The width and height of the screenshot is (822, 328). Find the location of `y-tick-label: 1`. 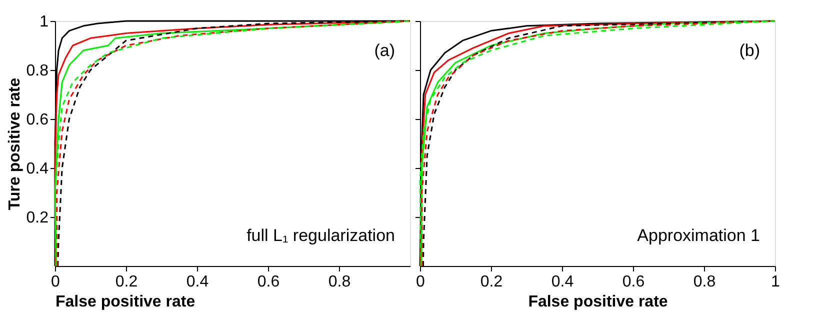

y-tick-label: 1 is located at coordinates (44, 22).